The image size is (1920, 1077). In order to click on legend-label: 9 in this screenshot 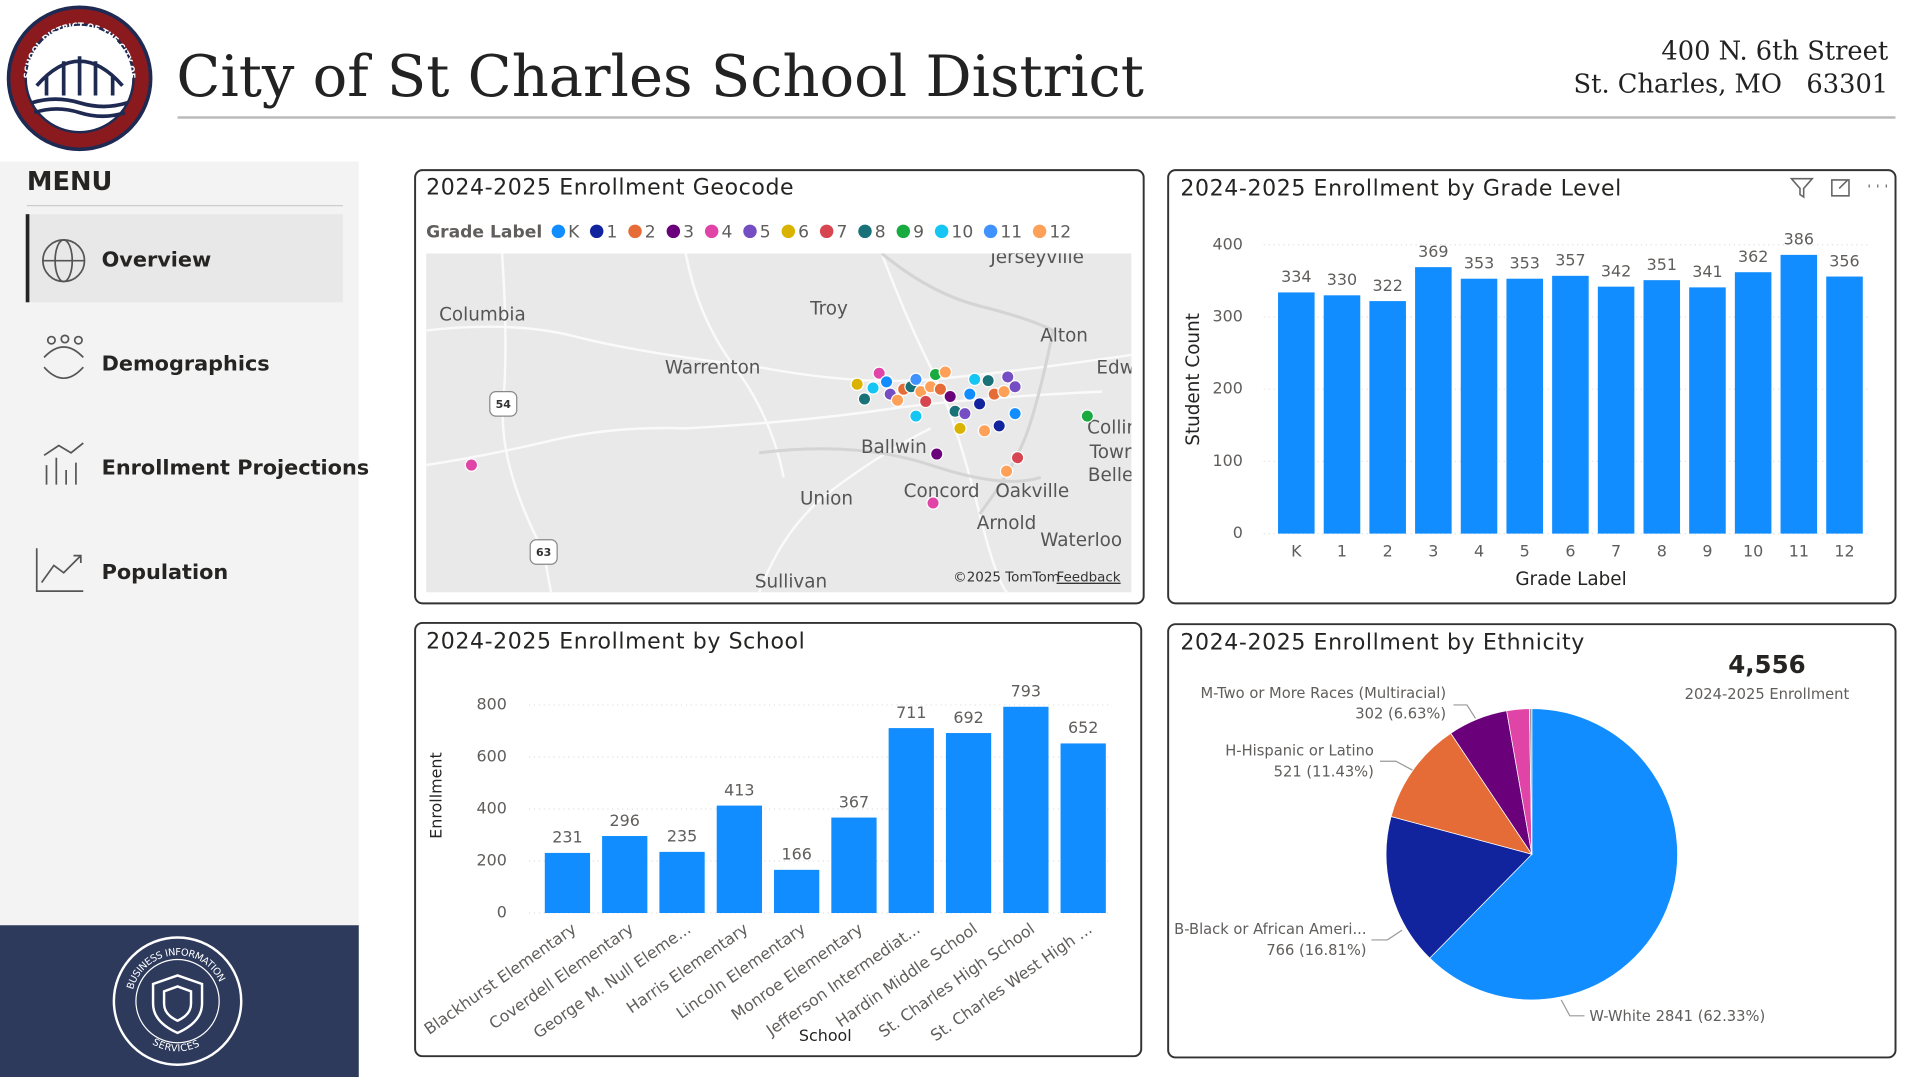, I will do `click(918, 233)`.